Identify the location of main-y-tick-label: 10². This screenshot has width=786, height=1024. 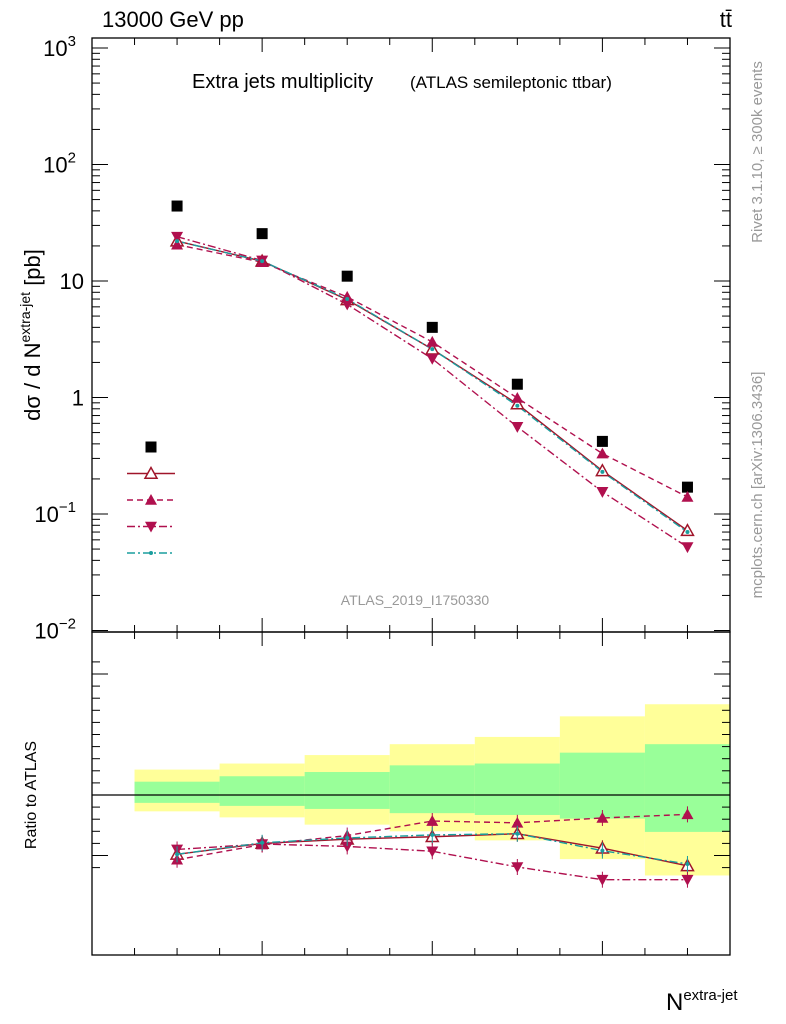
(59, 164).